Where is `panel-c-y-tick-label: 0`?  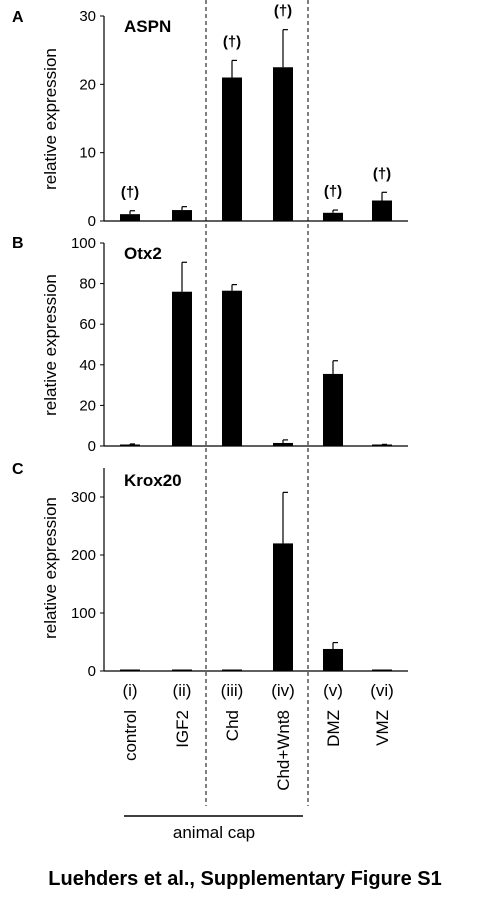 panel-c-y-tick-label: 0 is located at coordinates (92, 671).